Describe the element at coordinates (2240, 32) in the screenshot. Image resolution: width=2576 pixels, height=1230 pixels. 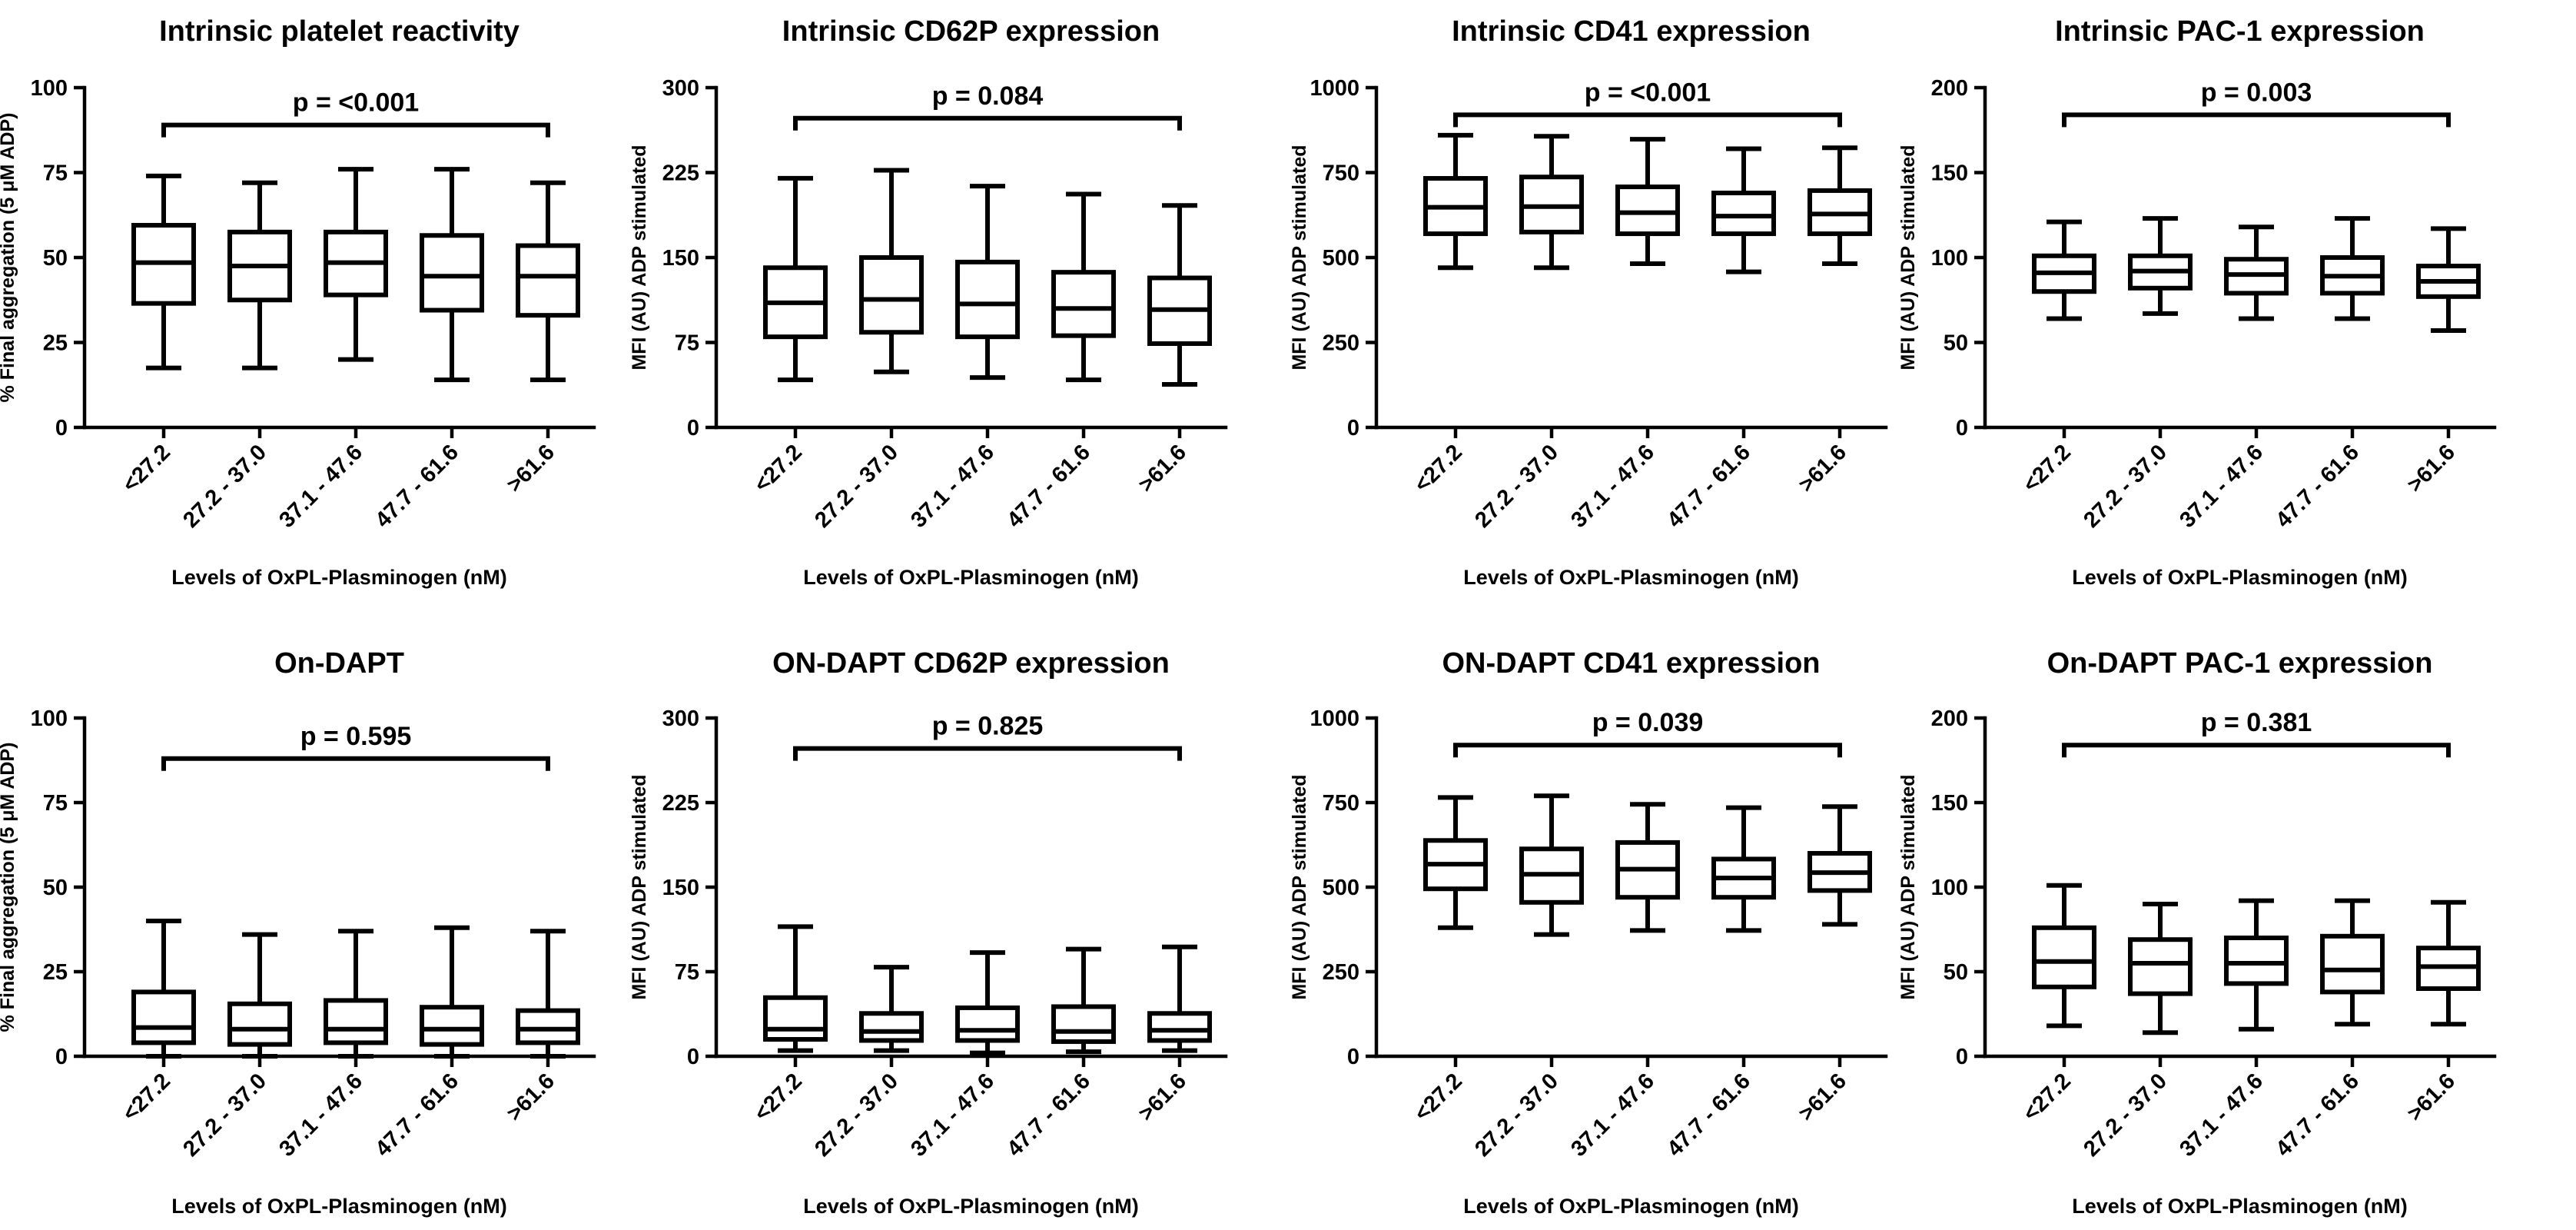
I see `chart-title: Intrinsic PAC-1 expression` at that location.